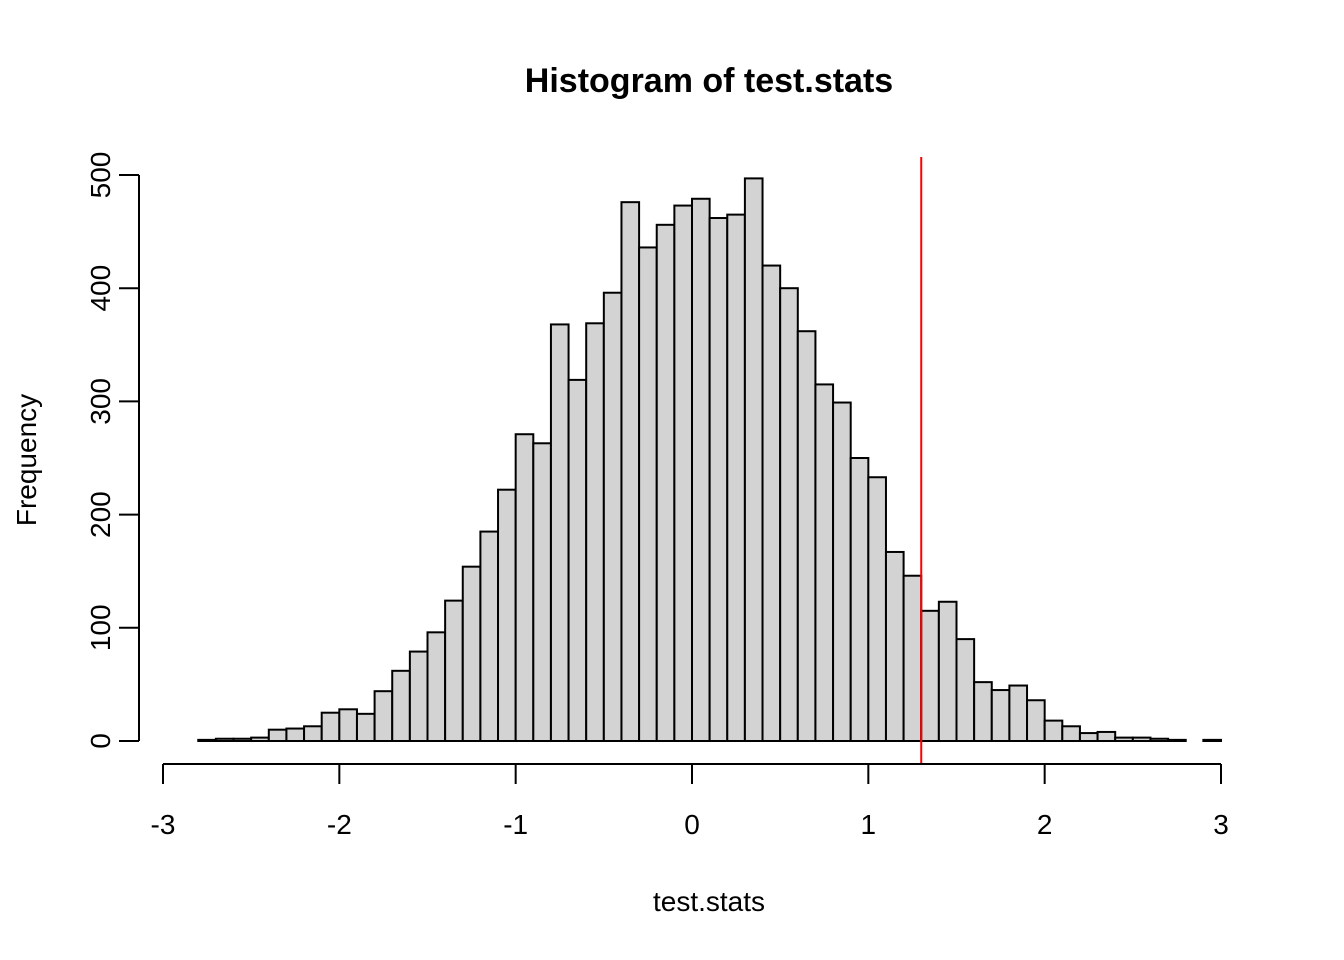 This screenshot has height=960, width=1344. Describe the element at coordinates (100, 741) in the screenshot. I see `y-tick-label: 0` at that location.